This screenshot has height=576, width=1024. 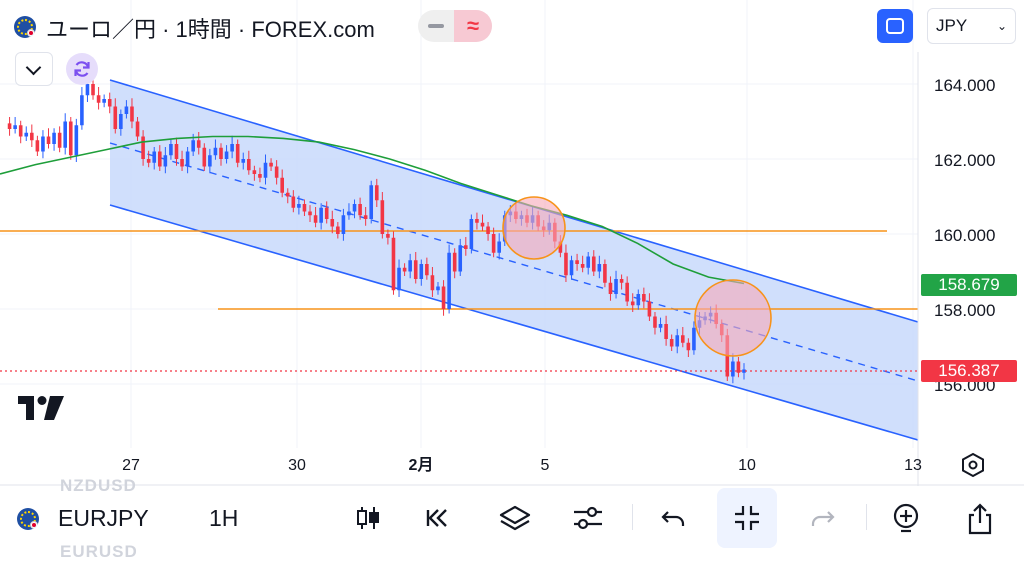 I want to click on collapse-legend-button, so click(x=34, y=69).